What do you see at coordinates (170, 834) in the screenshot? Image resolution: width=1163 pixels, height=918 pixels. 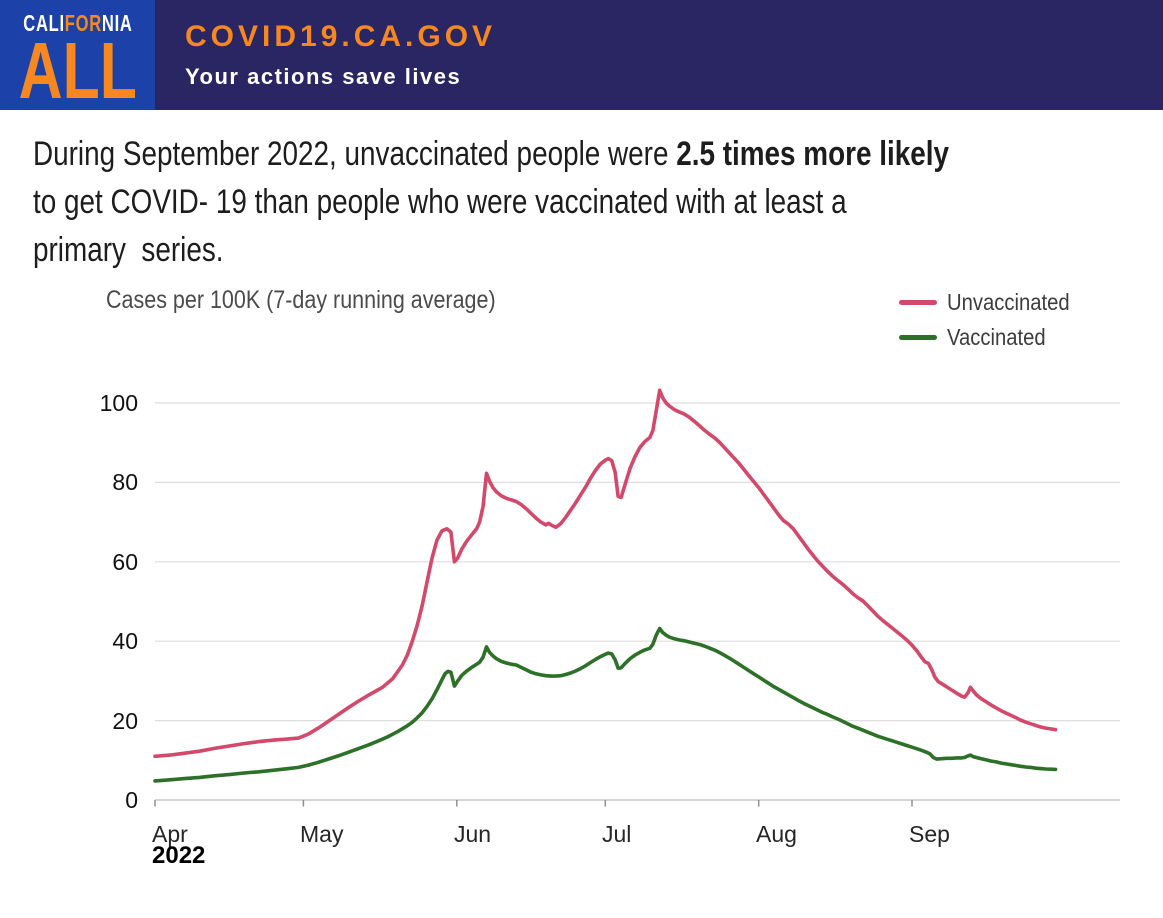 I see `x-axis-label-apr: Apr` at bounding box center [170, 834].